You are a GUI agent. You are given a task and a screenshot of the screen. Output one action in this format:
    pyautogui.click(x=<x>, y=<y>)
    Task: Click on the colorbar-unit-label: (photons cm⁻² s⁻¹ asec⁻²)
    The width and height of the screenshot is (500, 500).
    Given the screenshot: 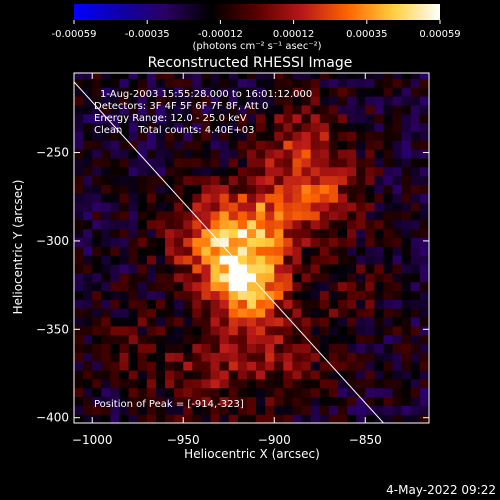 What is the action you would take?
    pyautogui.click(x=256, y=46)
    